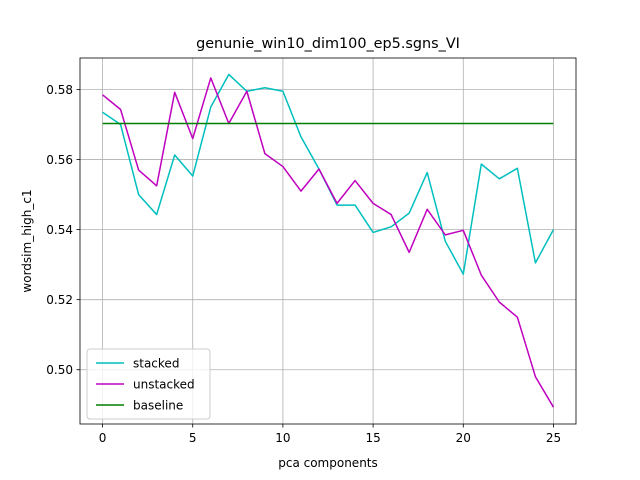 The image size is (640, 480). I want to click on x-tick-label: 5, so click(193, 438).